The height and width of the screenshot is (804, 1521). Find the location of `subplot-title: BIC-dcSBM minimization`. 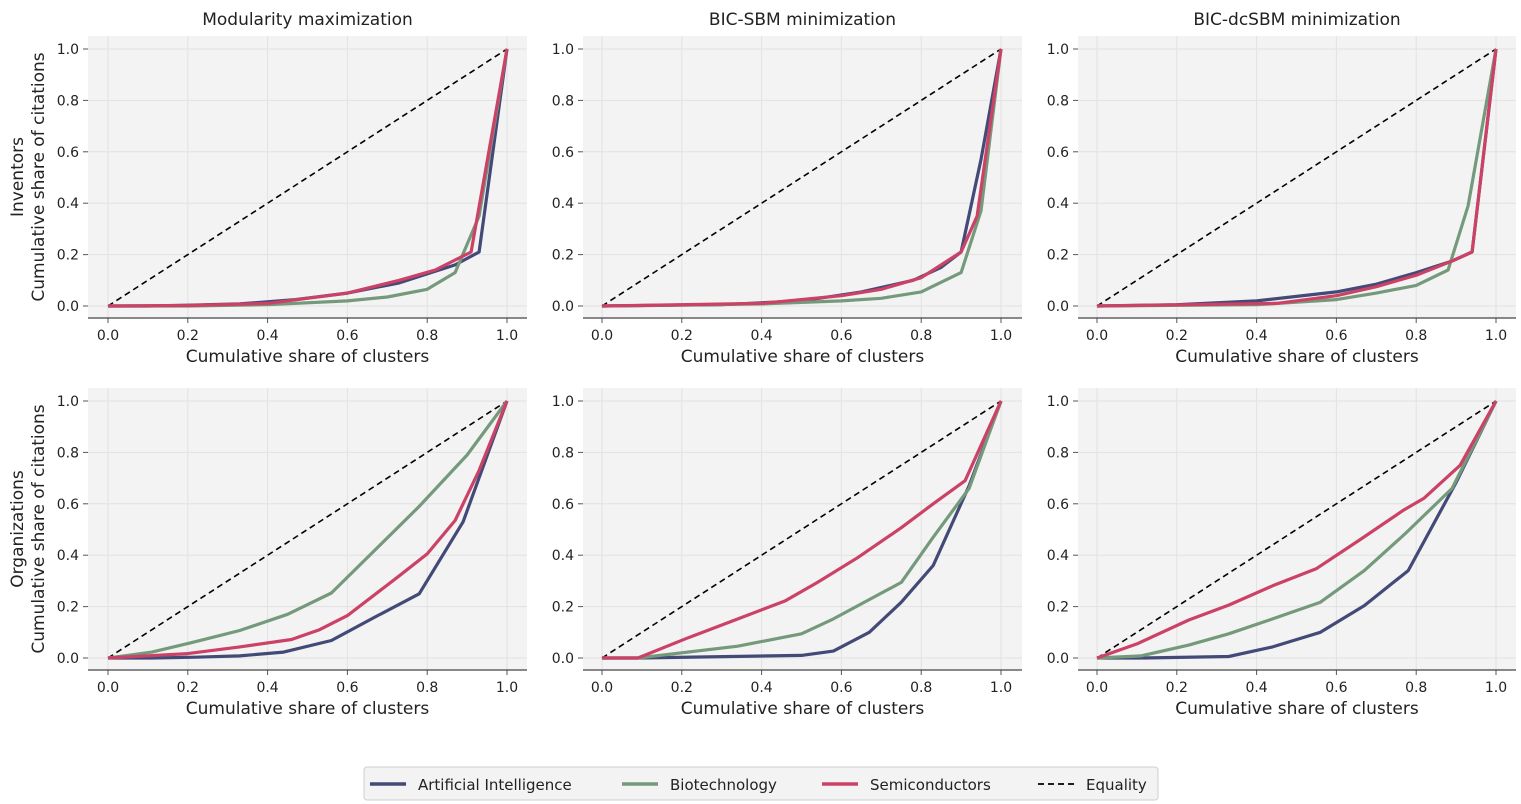

subplot-title: BIC-dcSBM minimization is located at coordinates (1296, 20).